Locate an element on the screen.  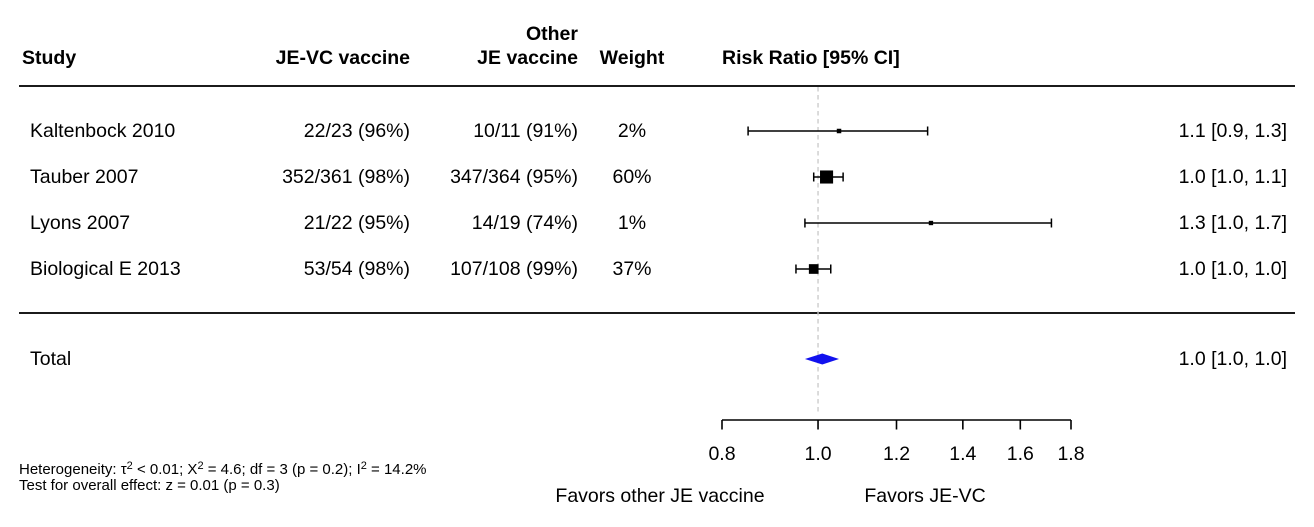
risk-ratio-value: 1.1 [0.9, 1.3] is located at coordinates (1232, 131).